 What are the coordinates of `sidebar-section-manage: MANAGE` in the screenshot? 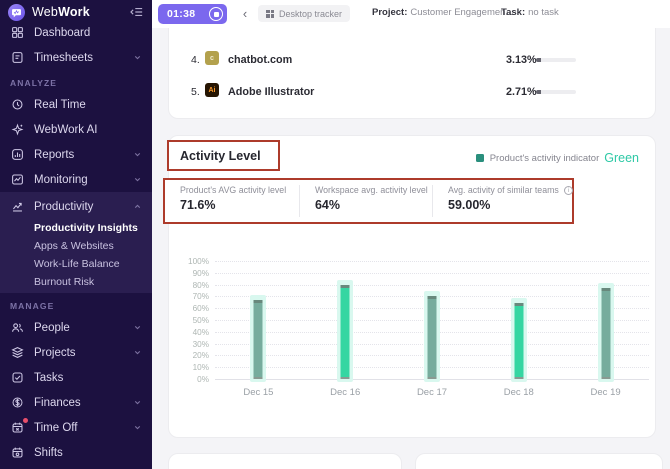 It's located at (32, 306).